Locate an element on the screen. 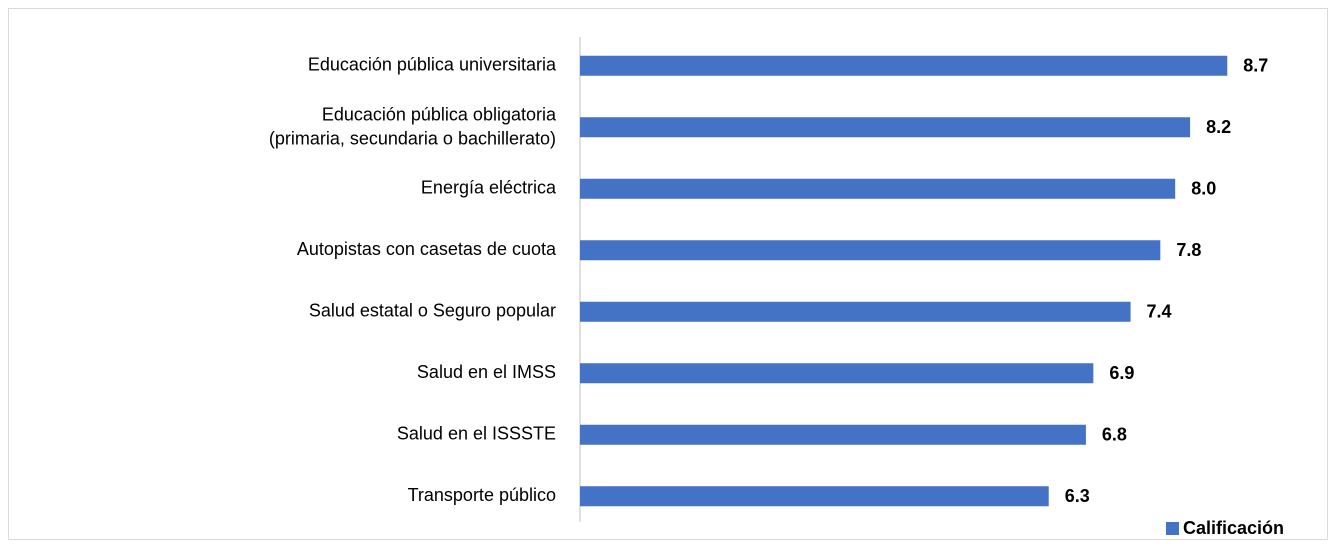 This screenshot has width=1336, height=548. category-label: Salud en el IMSS is located at coordinates (486, 372).